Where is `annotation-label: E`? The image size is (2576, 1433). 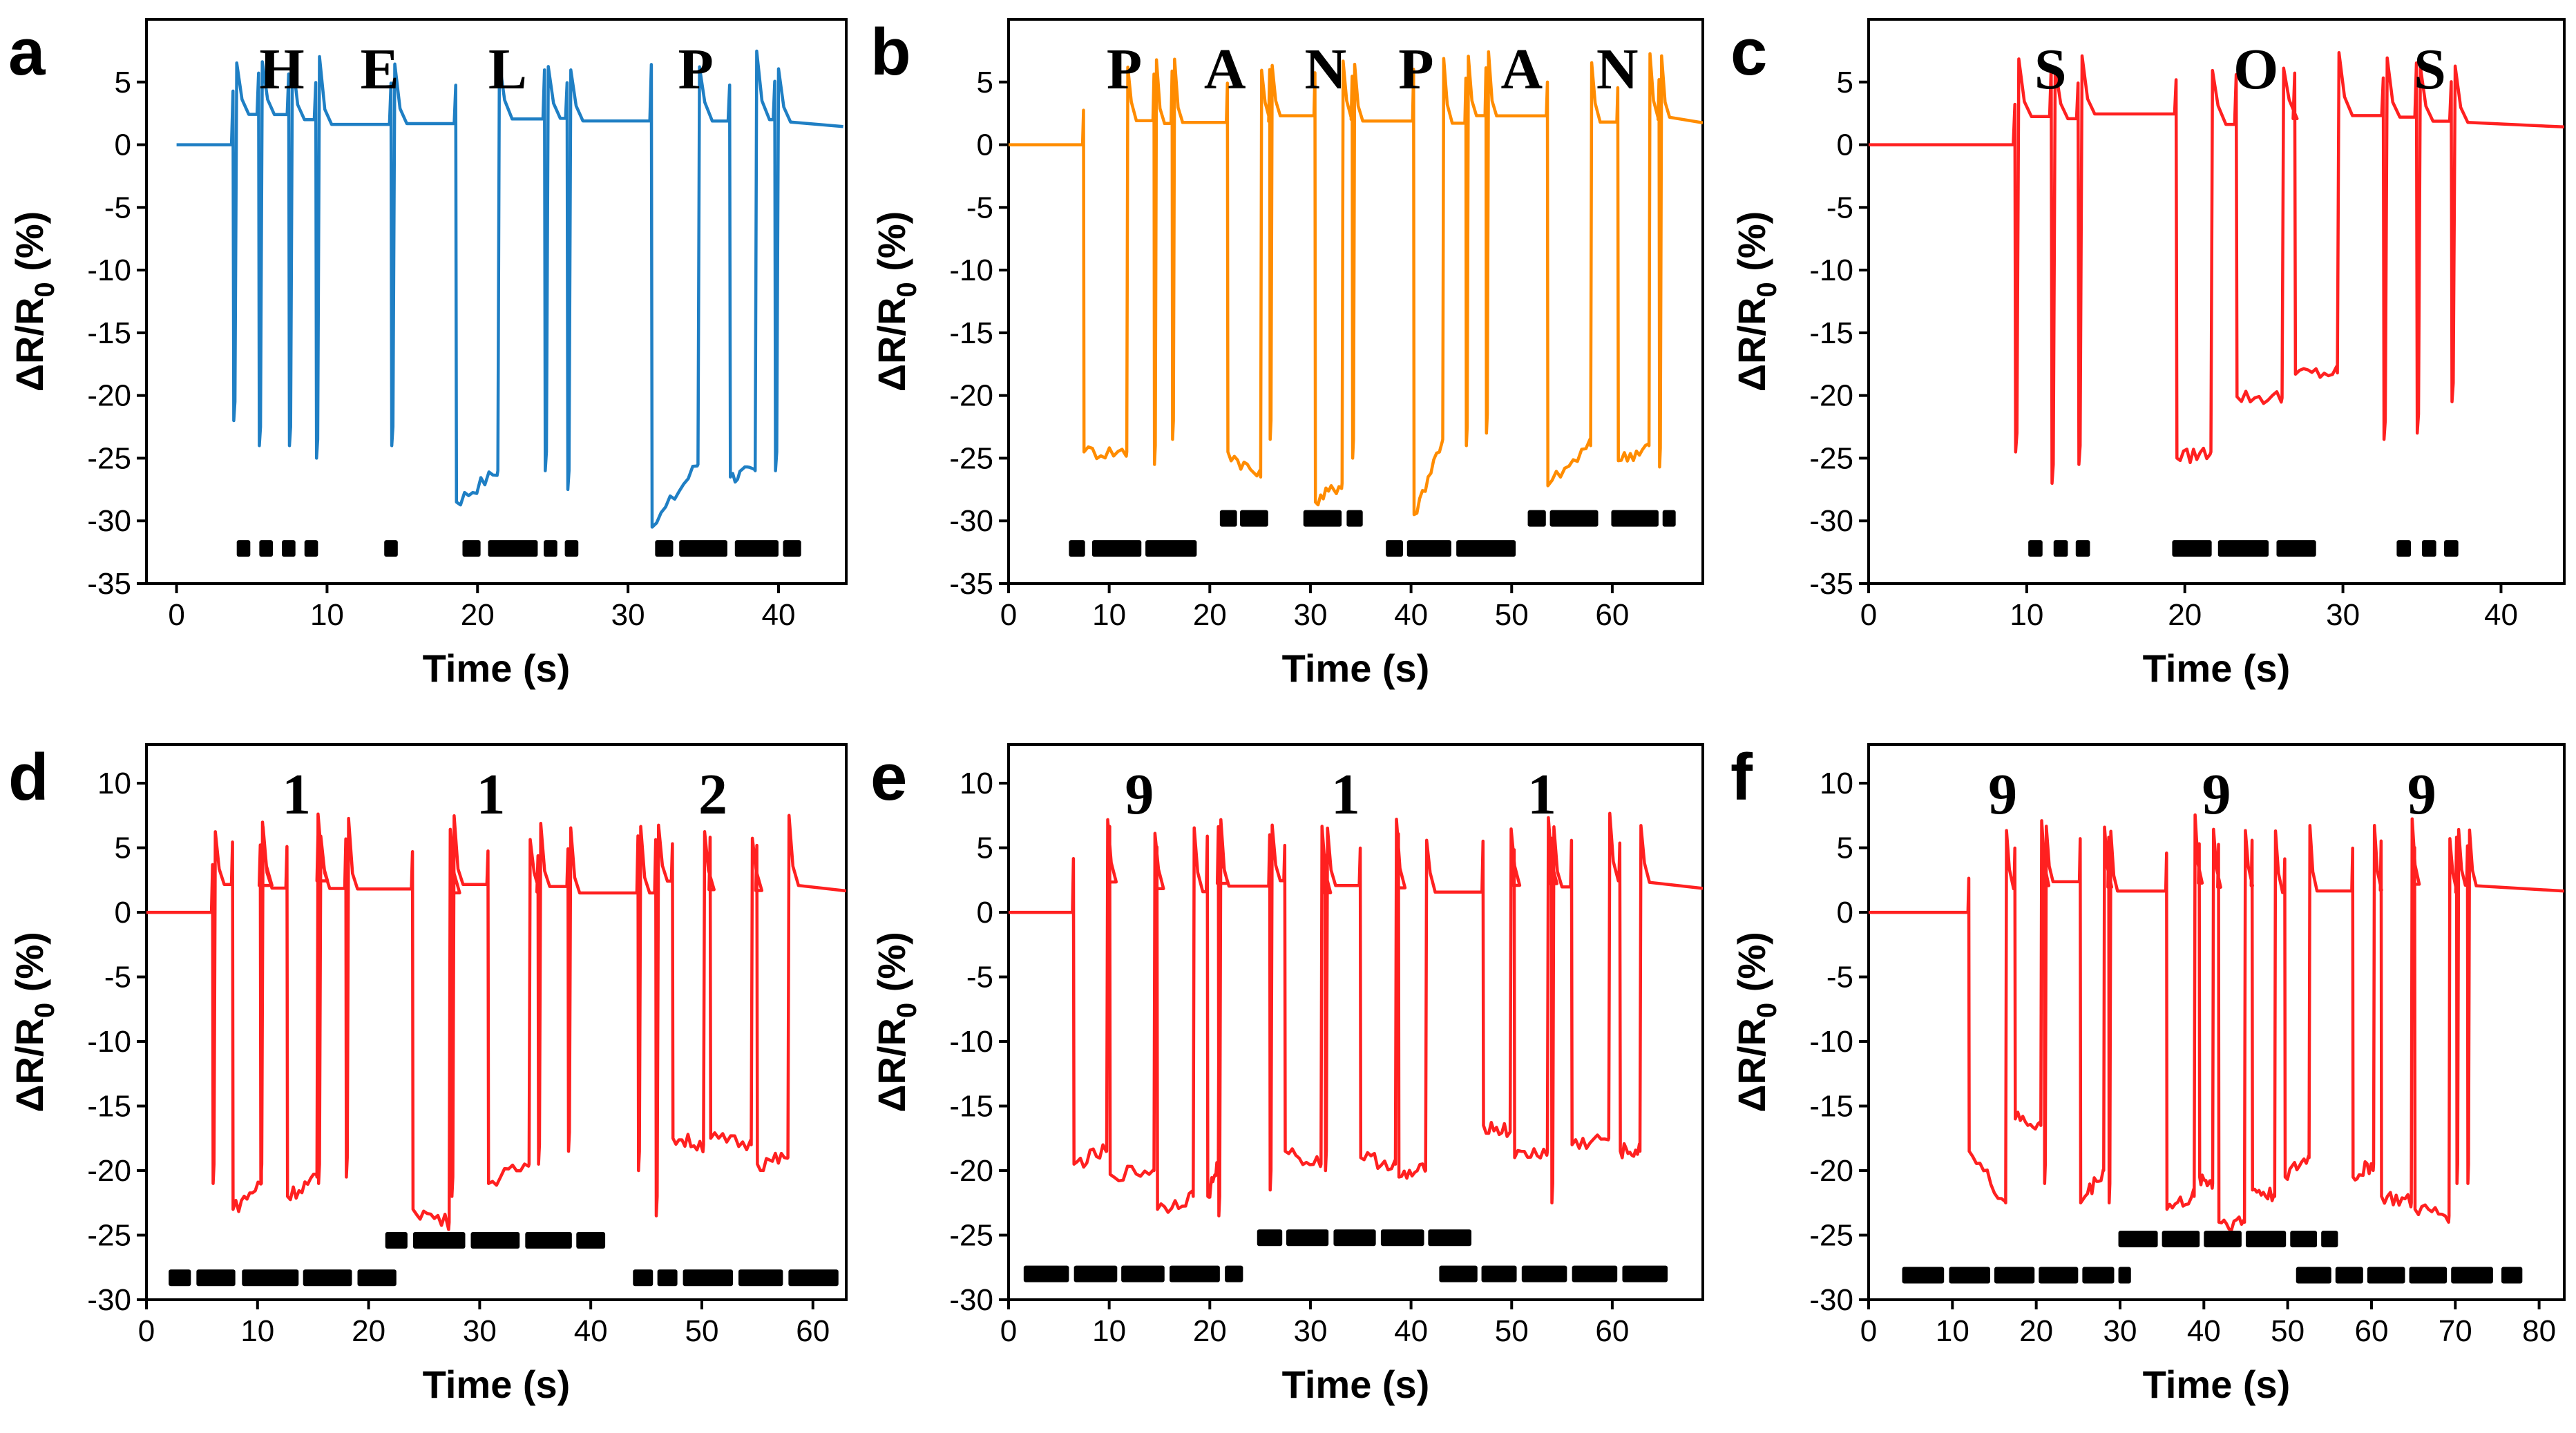 annotation-label: E is located at coordinates (380, 69).